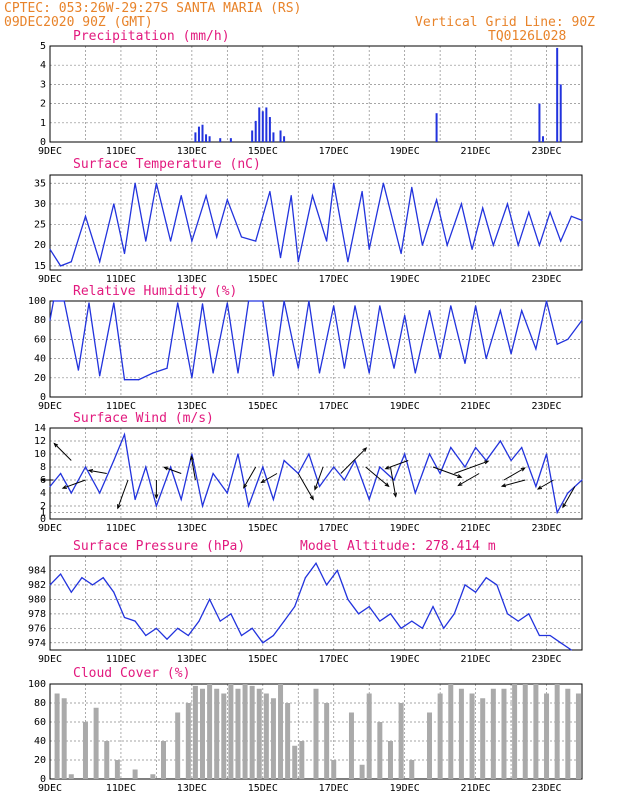 Image resolution: width=618 pixels, height=800 pixels. Describe the element at coordinates (546, 659) in the screenshot. I see `x-tick-label: 23DEC` at that location.